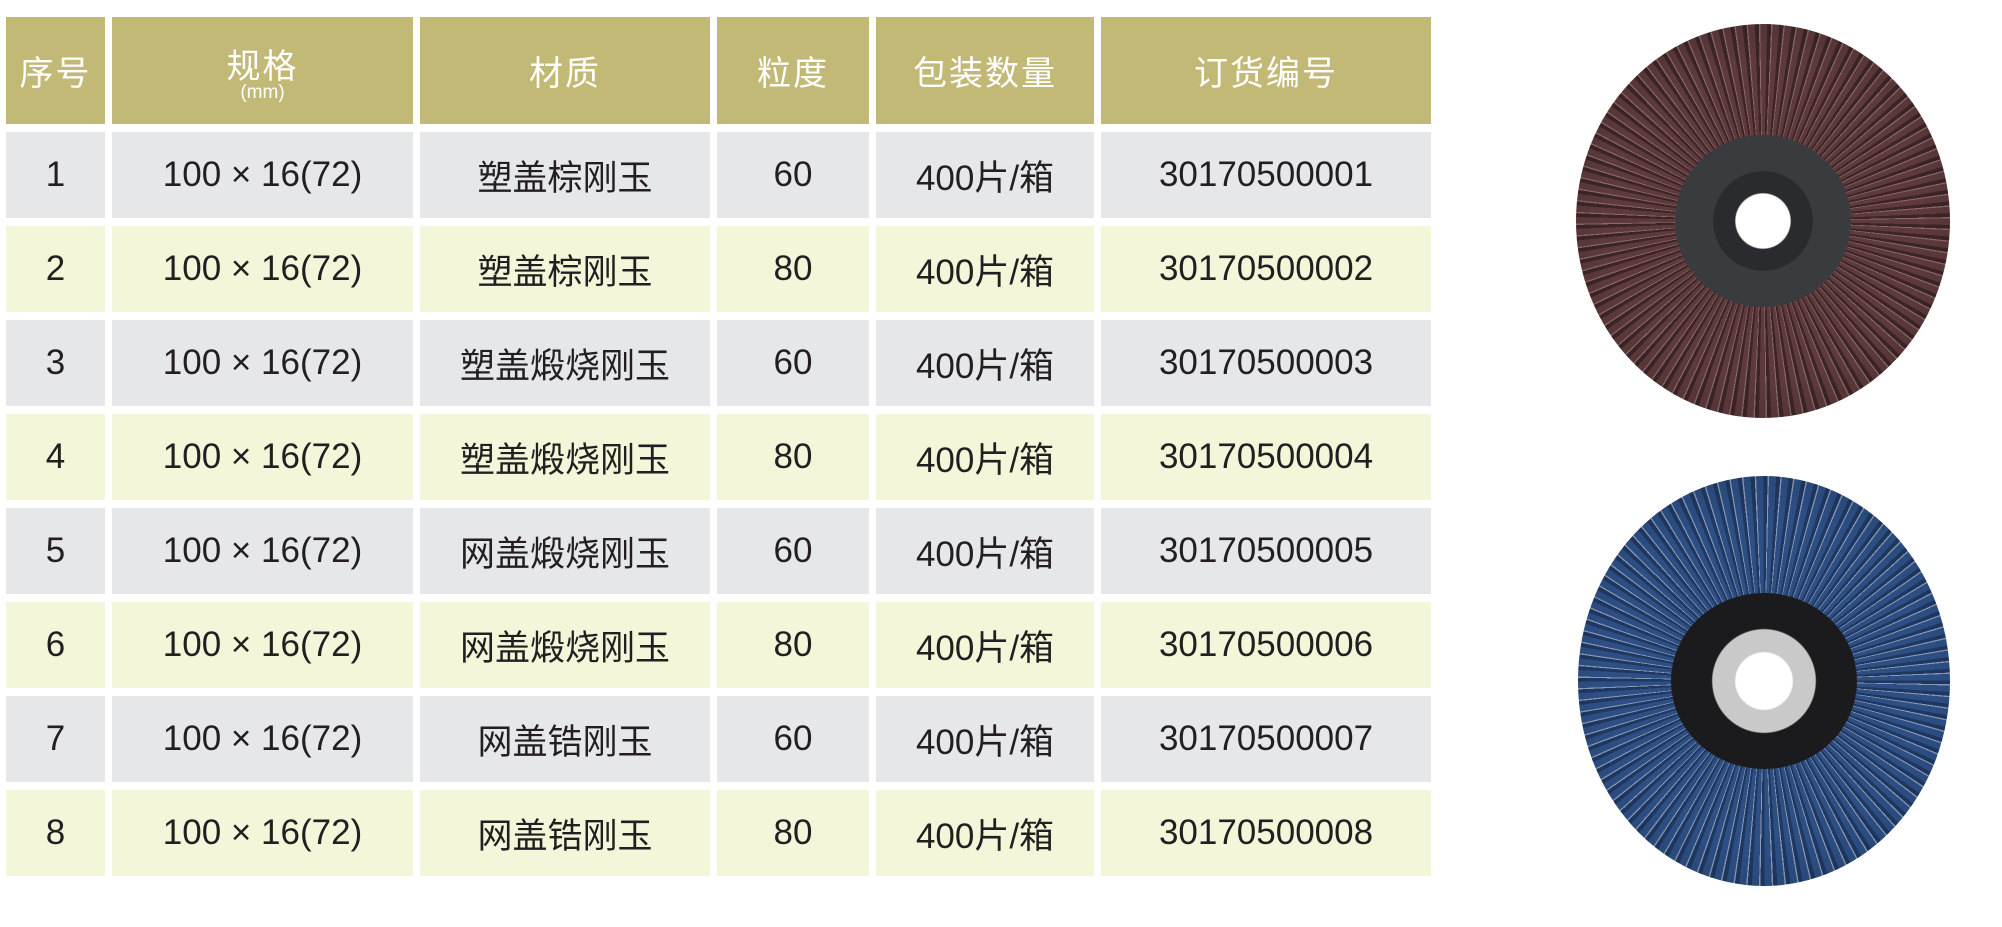  Describe the element at coordinates (1266, 457) in the screenshot. I see `cell-order-no: 30170500004` at that location.